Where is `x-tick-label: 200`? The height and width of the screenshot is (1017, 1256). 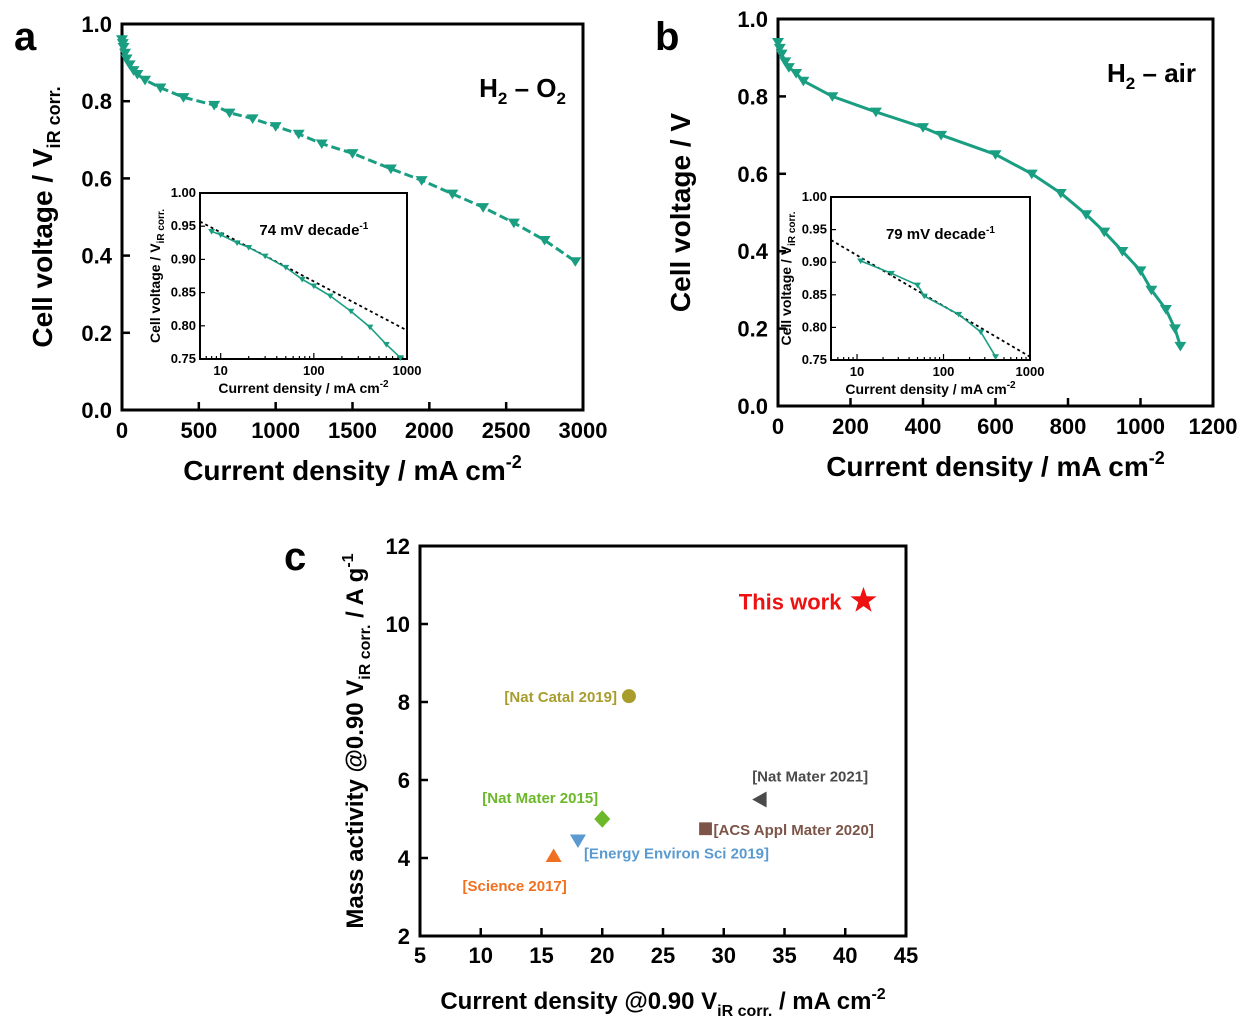
x-tick-label: 200 is located at coordinates (850, 426).